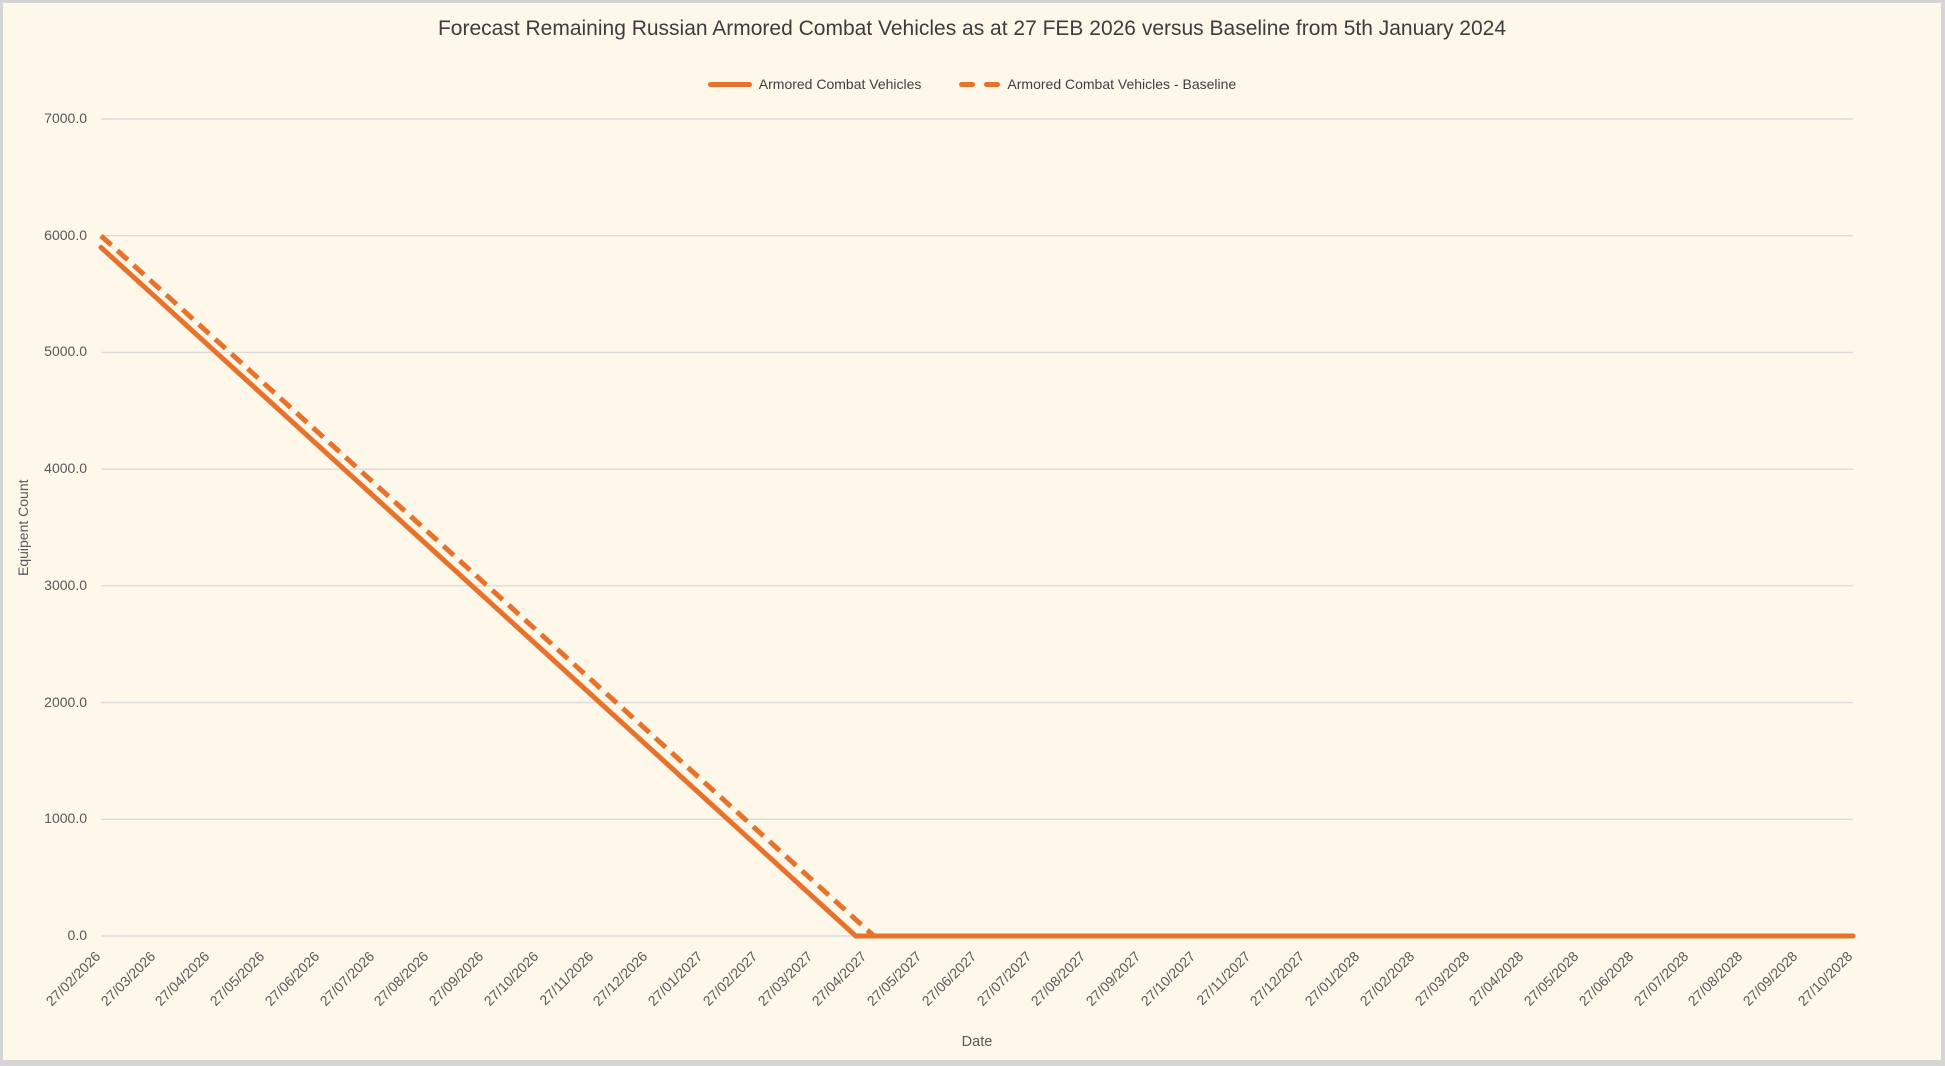 This screenshot has height=1066, width=1945. What do you see at coordinates (23, 527) in the screenshot?
I see `y-axis-title: Equipent Count` at bounding box center [23, 527].